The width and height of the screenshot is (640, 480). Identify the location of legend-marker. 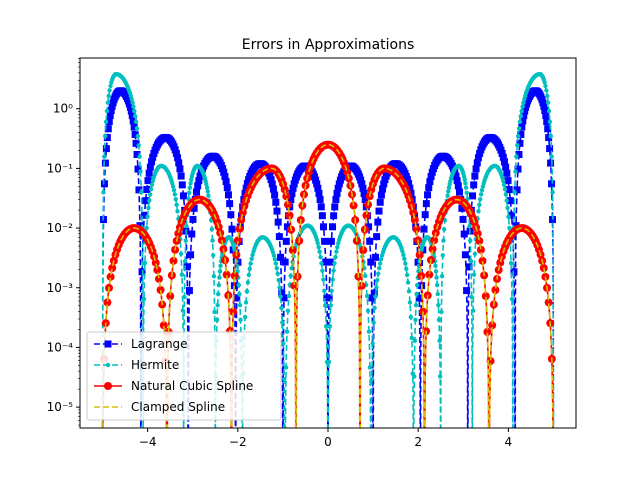
(108, 386).